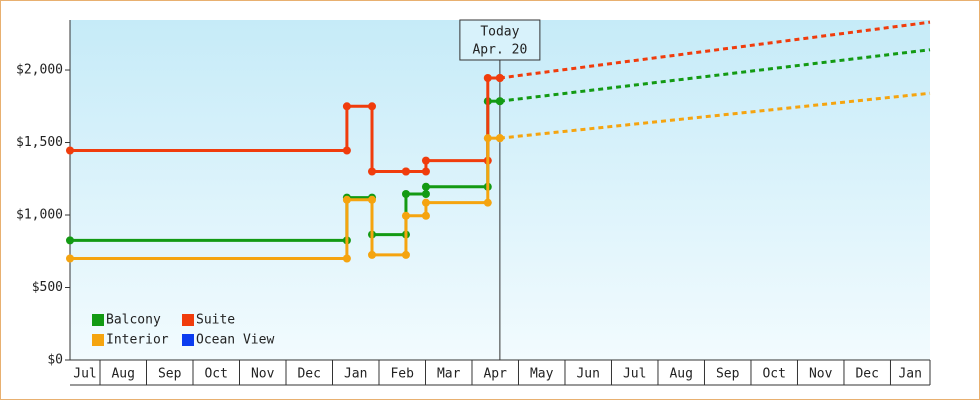 The image size is (980, 400). I want to click on x-tick-label: May, so click(542, 374).